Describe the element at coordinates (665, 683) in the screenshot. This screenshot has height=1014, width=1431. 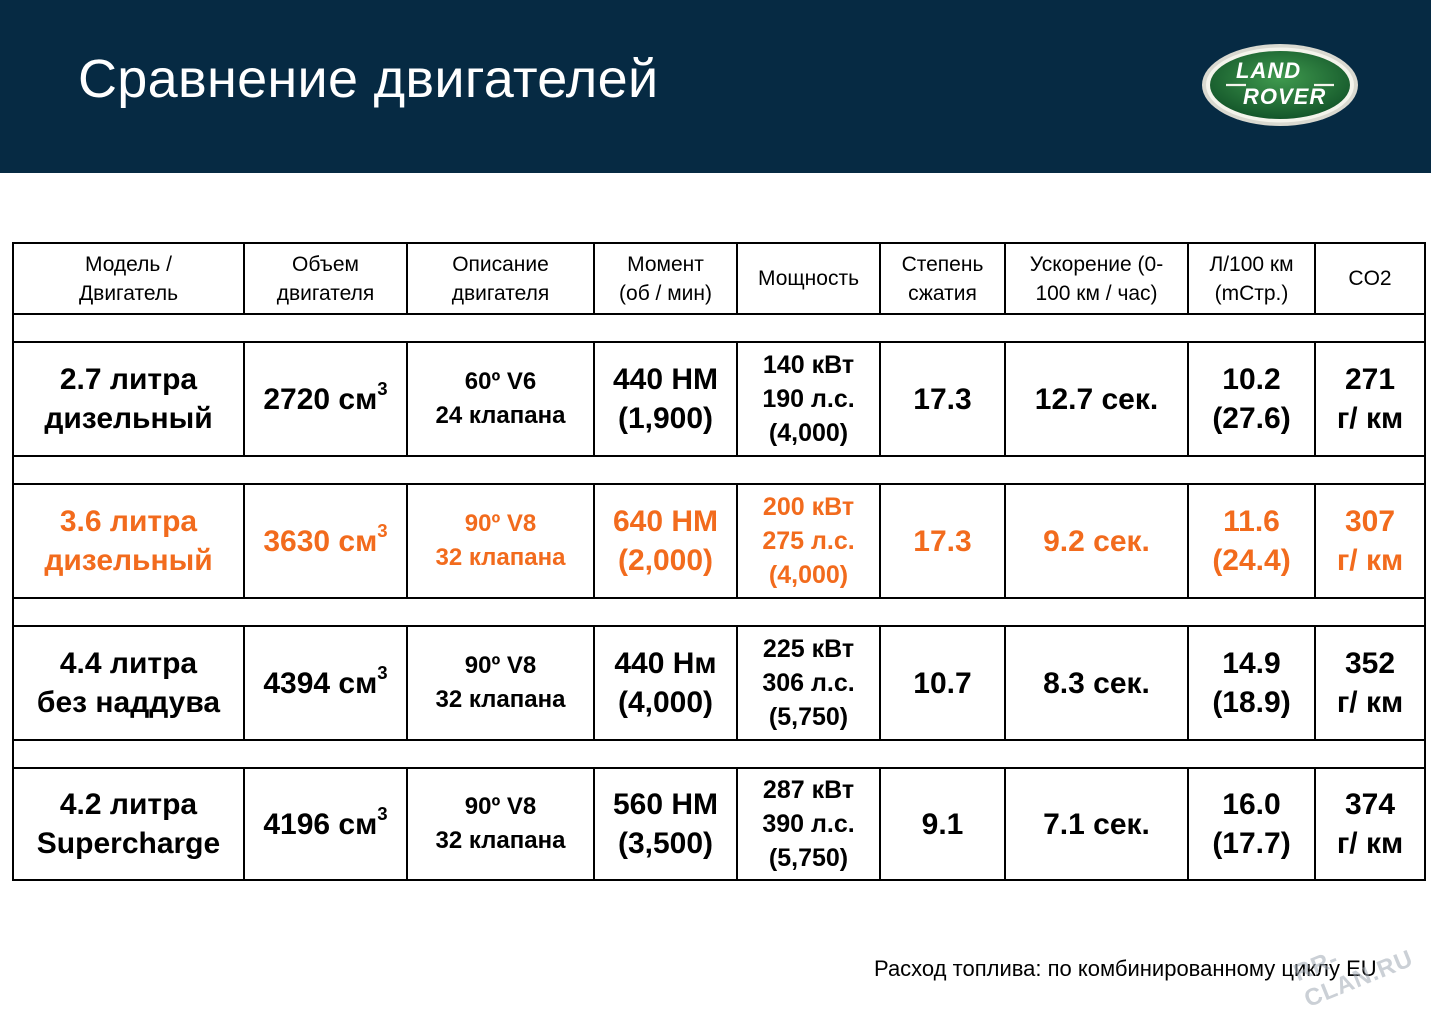
I see `cell-torque: 440 Нм (4,000)` at that location.